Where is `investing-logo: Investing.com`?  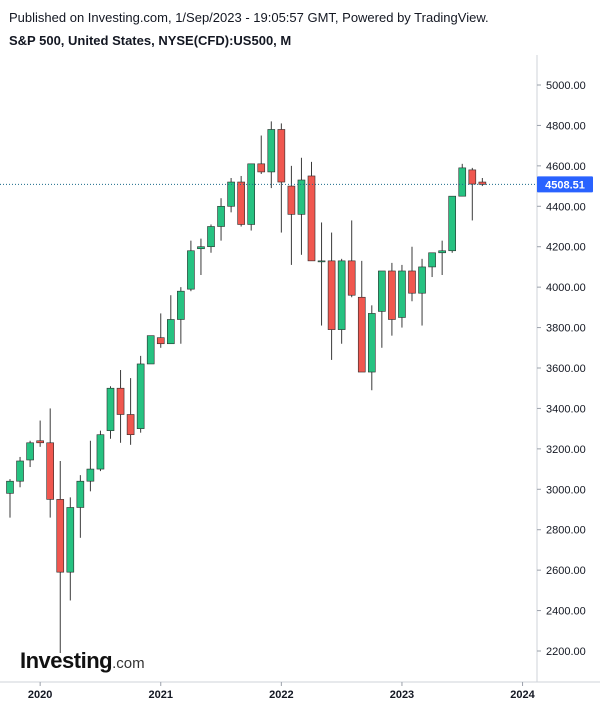
investing-logo: Investing.com is located at coordinates (82, 661).